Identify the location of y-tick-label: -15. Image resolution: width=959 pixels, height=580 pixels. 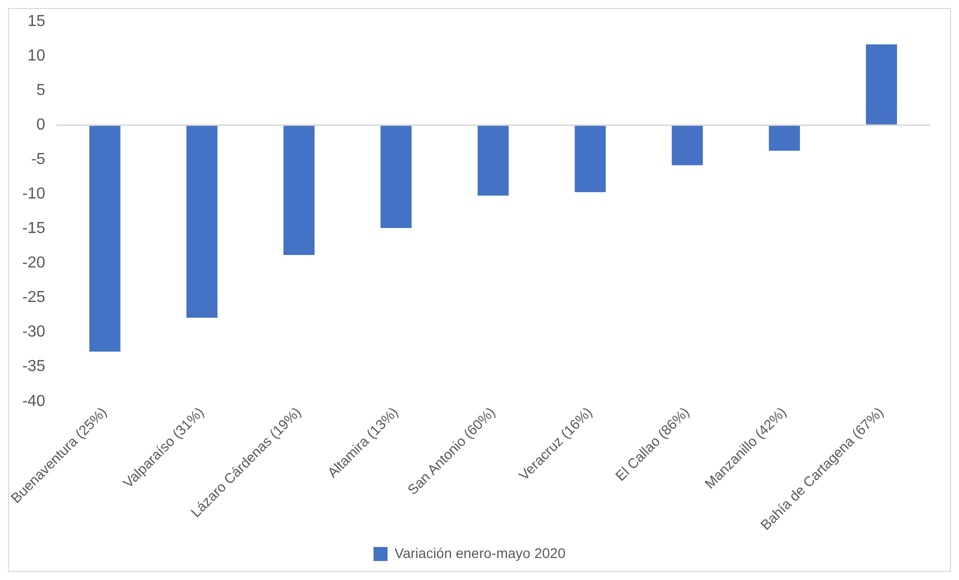
(34, 229).